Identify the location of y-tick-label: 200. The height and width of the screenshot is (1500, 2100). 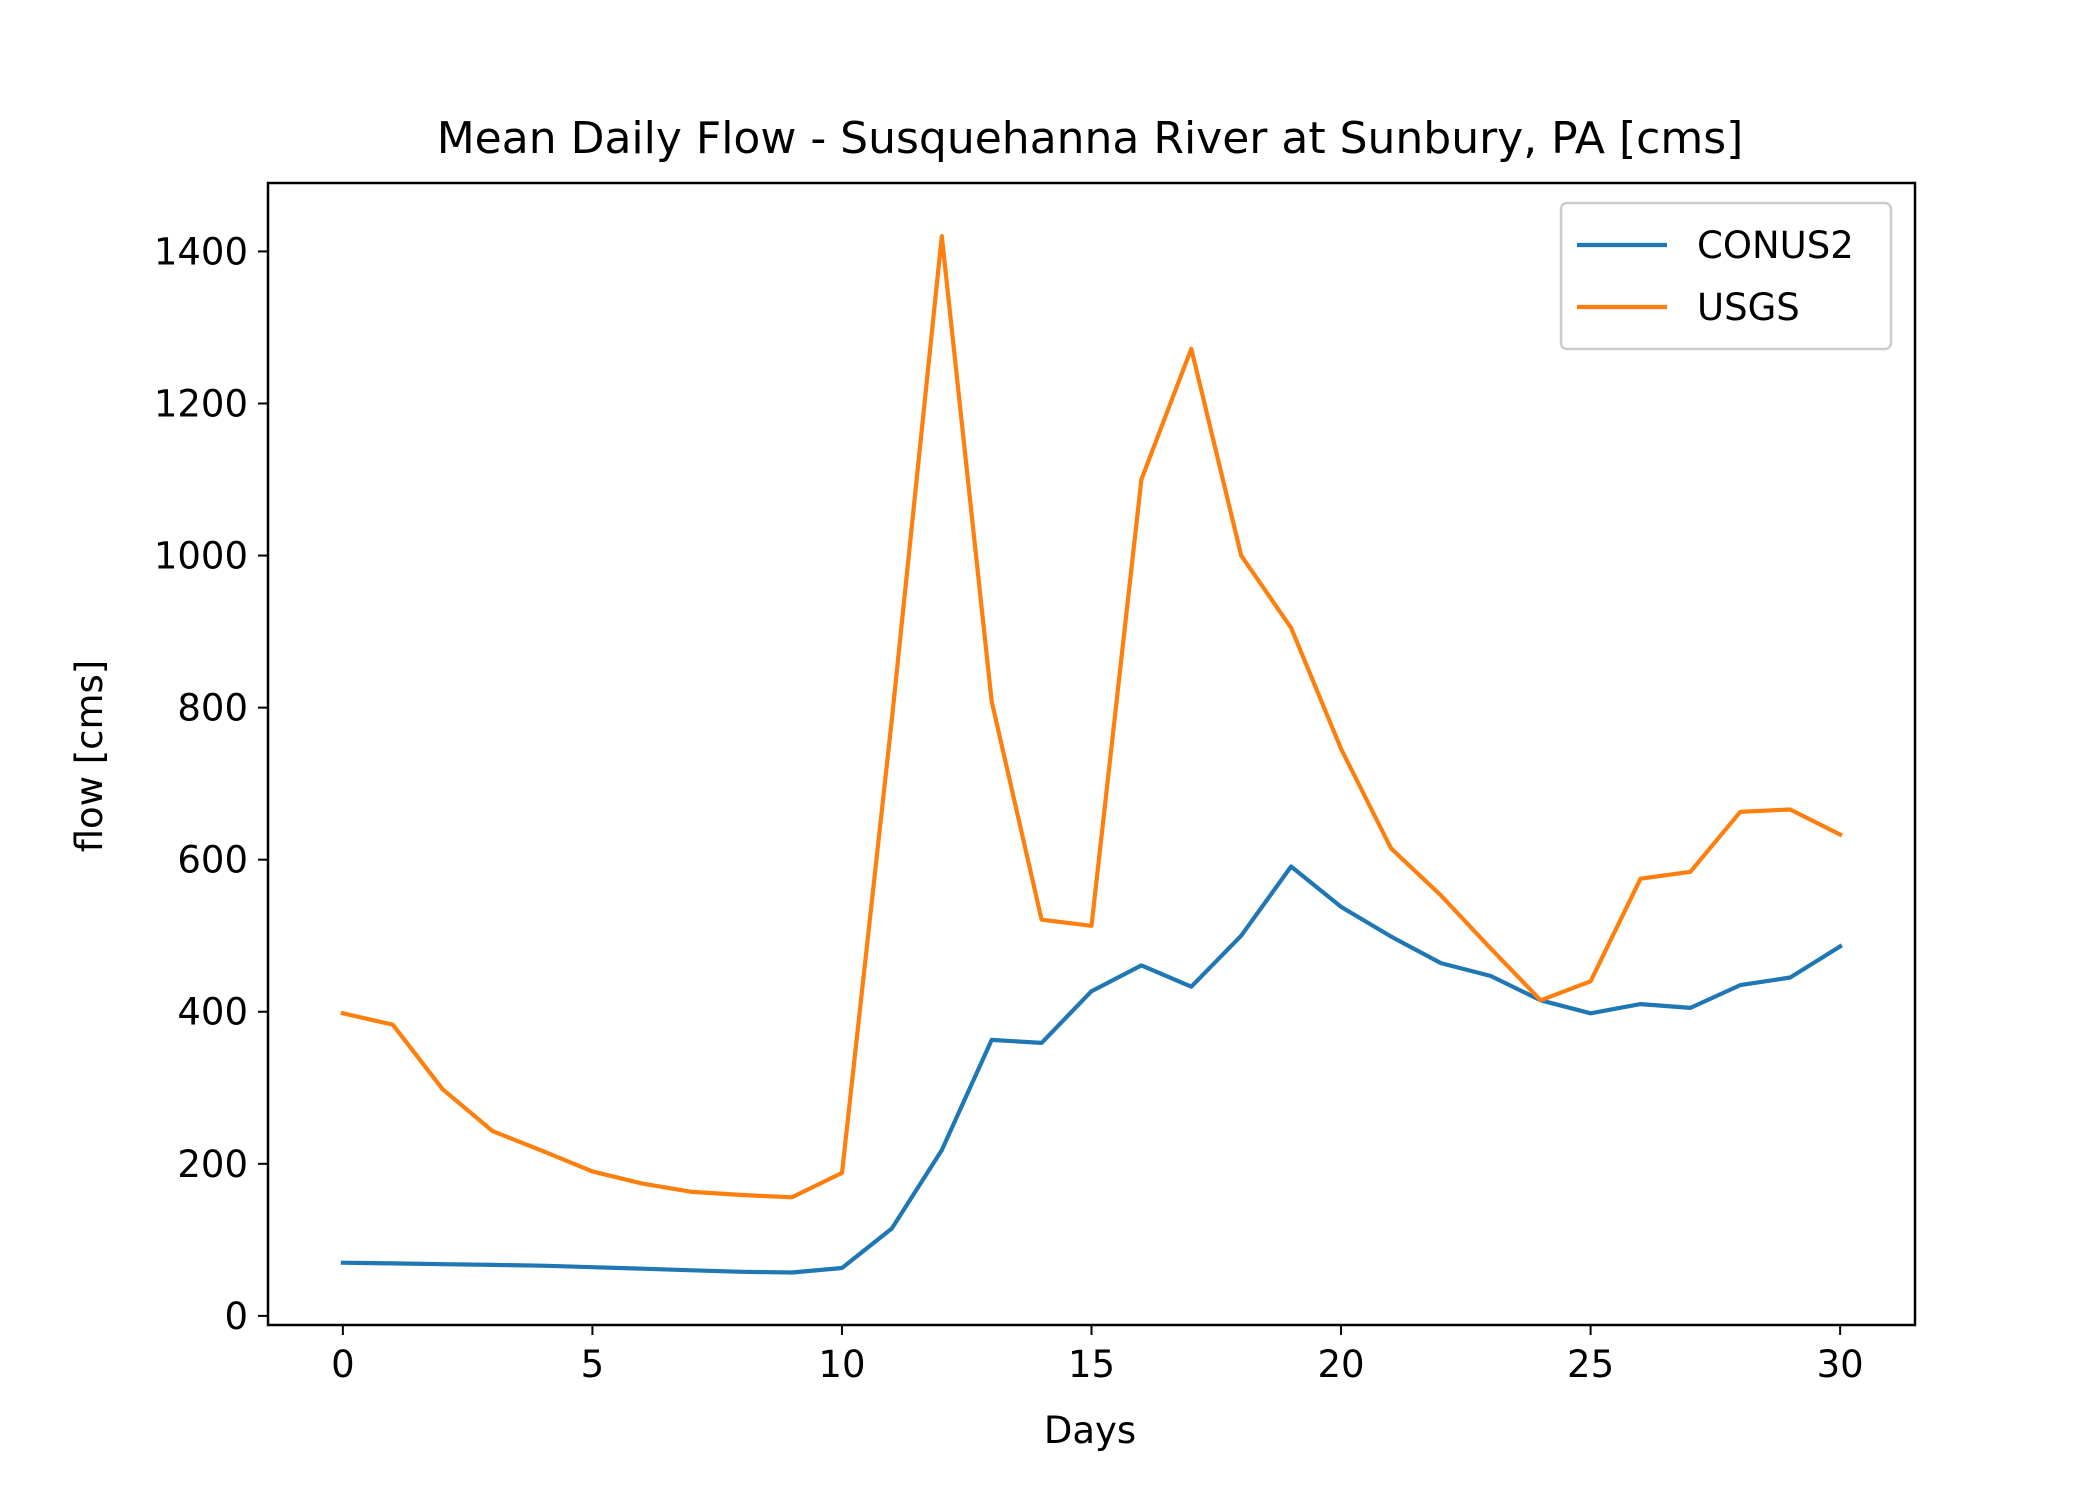
(212, 1164).